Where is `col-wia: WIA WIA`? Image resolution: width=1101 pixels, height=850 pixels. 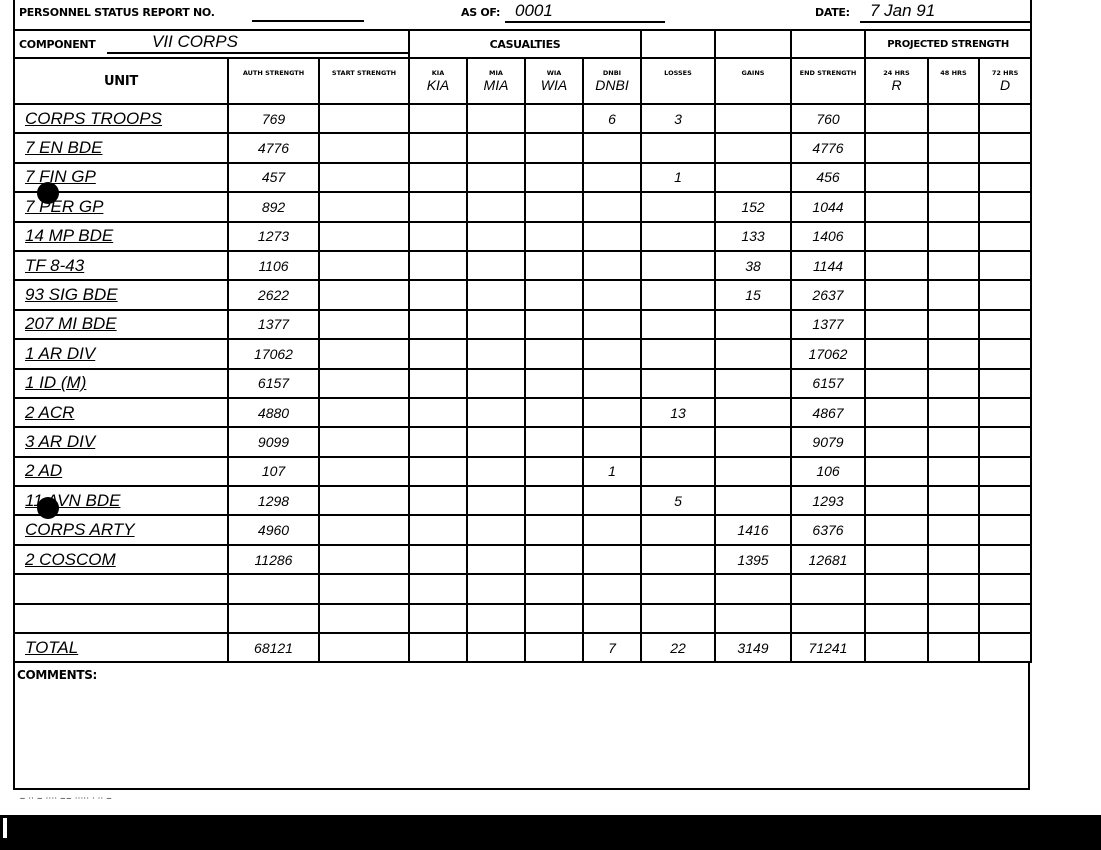
col-wia: WIA WIA is located at coordinates (554, 81).